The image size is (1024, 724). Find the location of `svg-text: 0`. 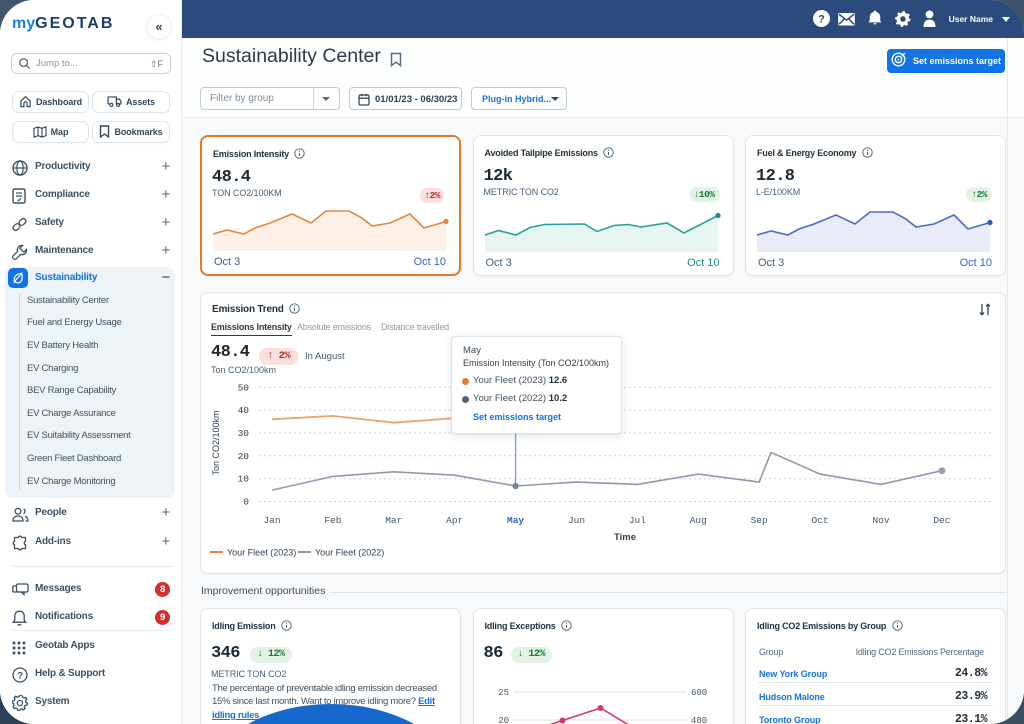

svg-text: 0 is located at coordinates (246, 502).